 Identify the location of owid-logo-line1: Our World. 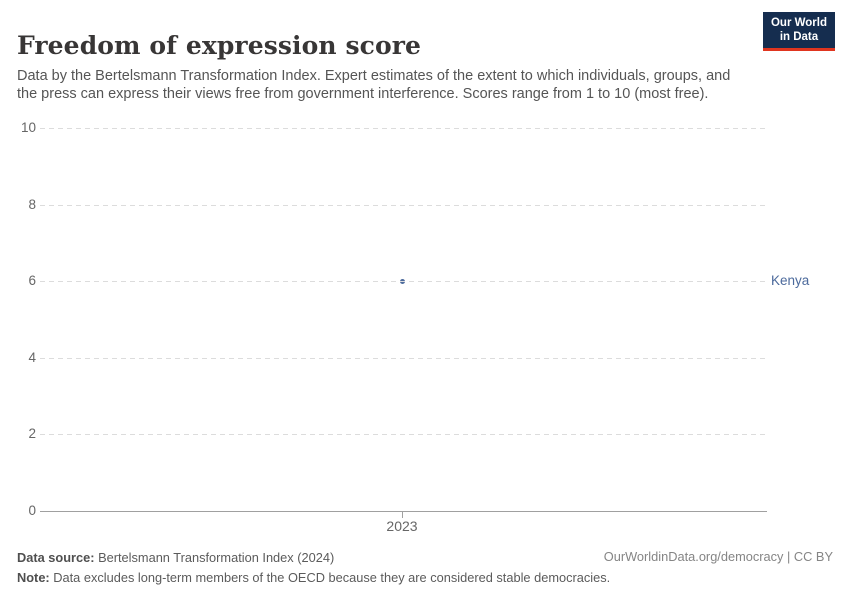
(798, 23).